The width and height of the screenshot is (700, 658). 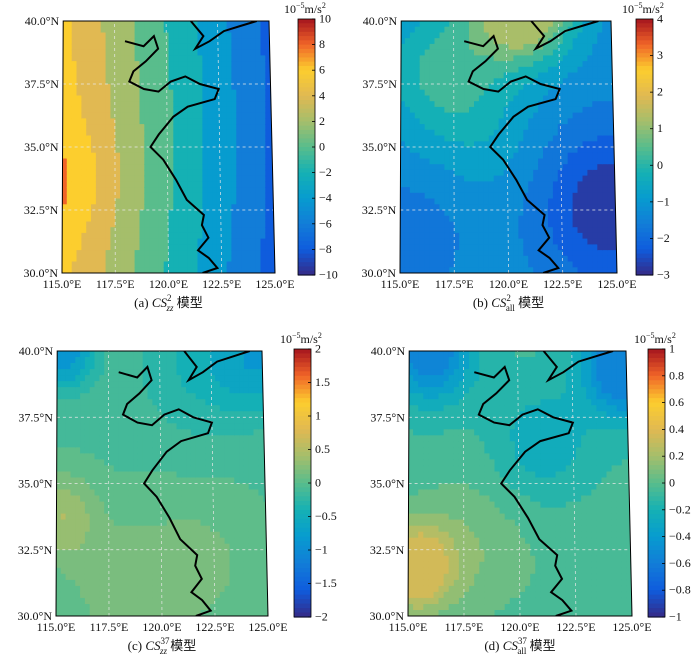 What do you see at coordinates (561, 147) in the screenshot?
I see `meridian` at bounding box center [561, 147].